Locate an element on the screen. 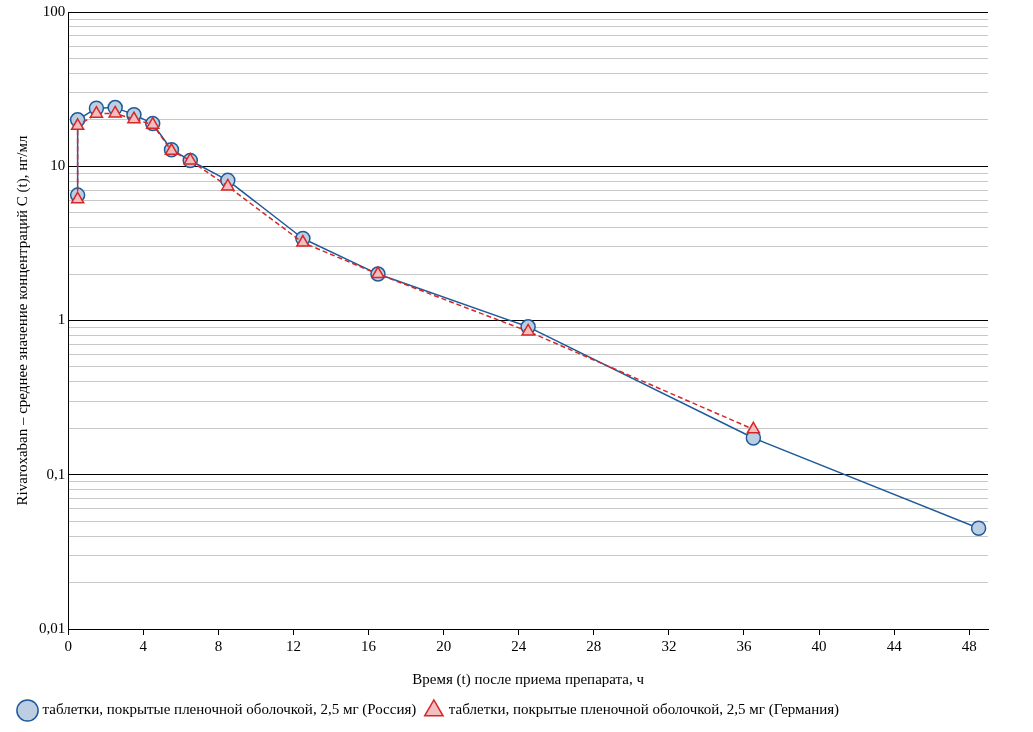 Image resolution: width=1033 pixels, height=732 pixels. y-tick-label: 100 is located at coordinates (54, 10).